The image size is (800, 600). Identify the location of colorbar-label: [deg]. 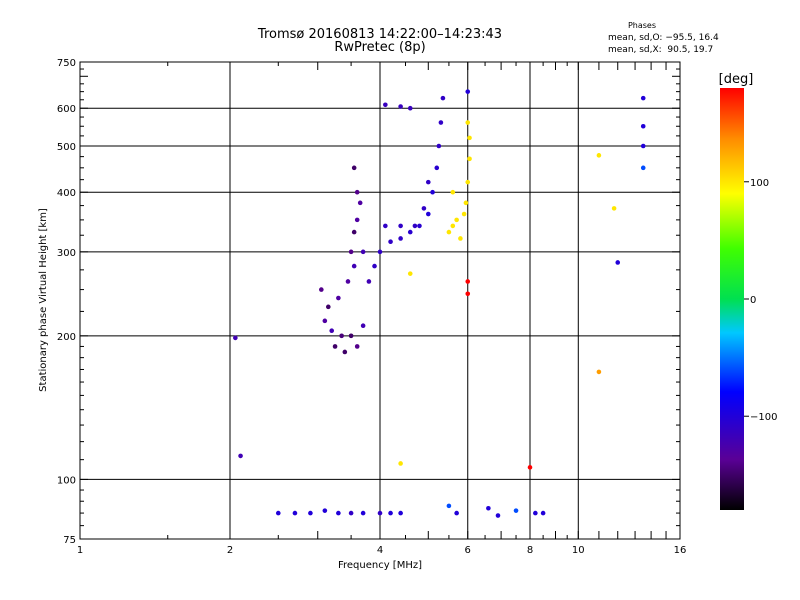
(736, 79).